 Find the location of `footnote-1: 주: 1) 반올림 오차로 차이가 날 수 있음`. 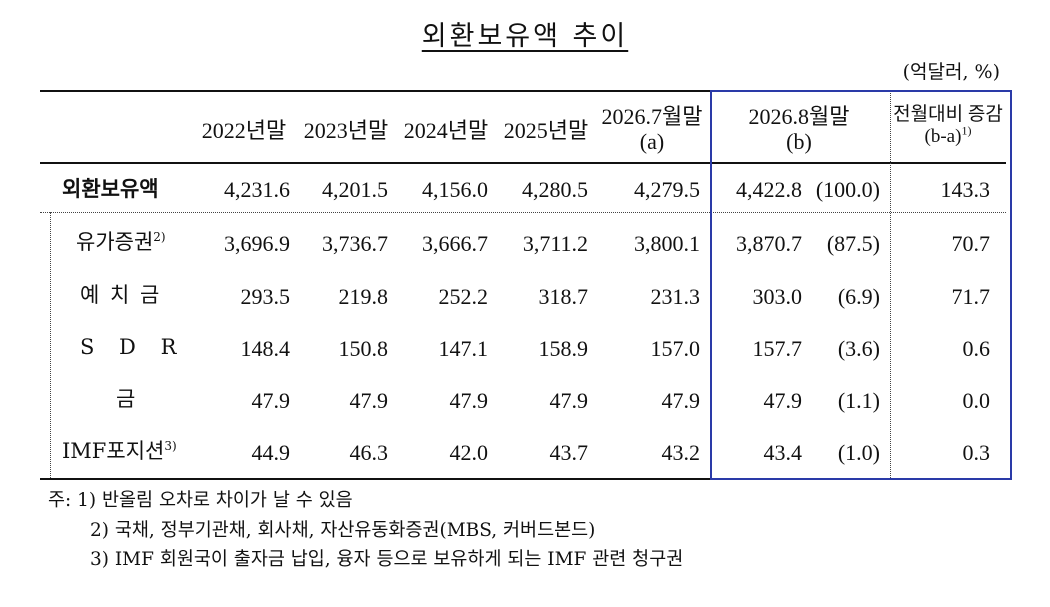

footnote-1: 주: 1) 반올림 오차로 차이가 날 수 있음 is located at coordinates (200, 500).